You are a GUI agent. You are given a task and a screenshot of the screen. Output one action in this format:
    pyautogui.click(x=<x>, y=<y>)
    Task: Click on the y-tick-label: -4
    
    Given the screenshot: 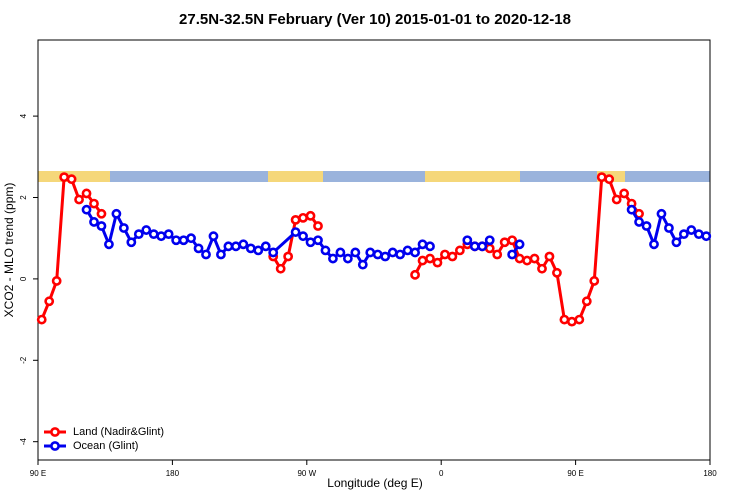 What is the action you would take?
    pyautogui.click(x=23, y=442)
    